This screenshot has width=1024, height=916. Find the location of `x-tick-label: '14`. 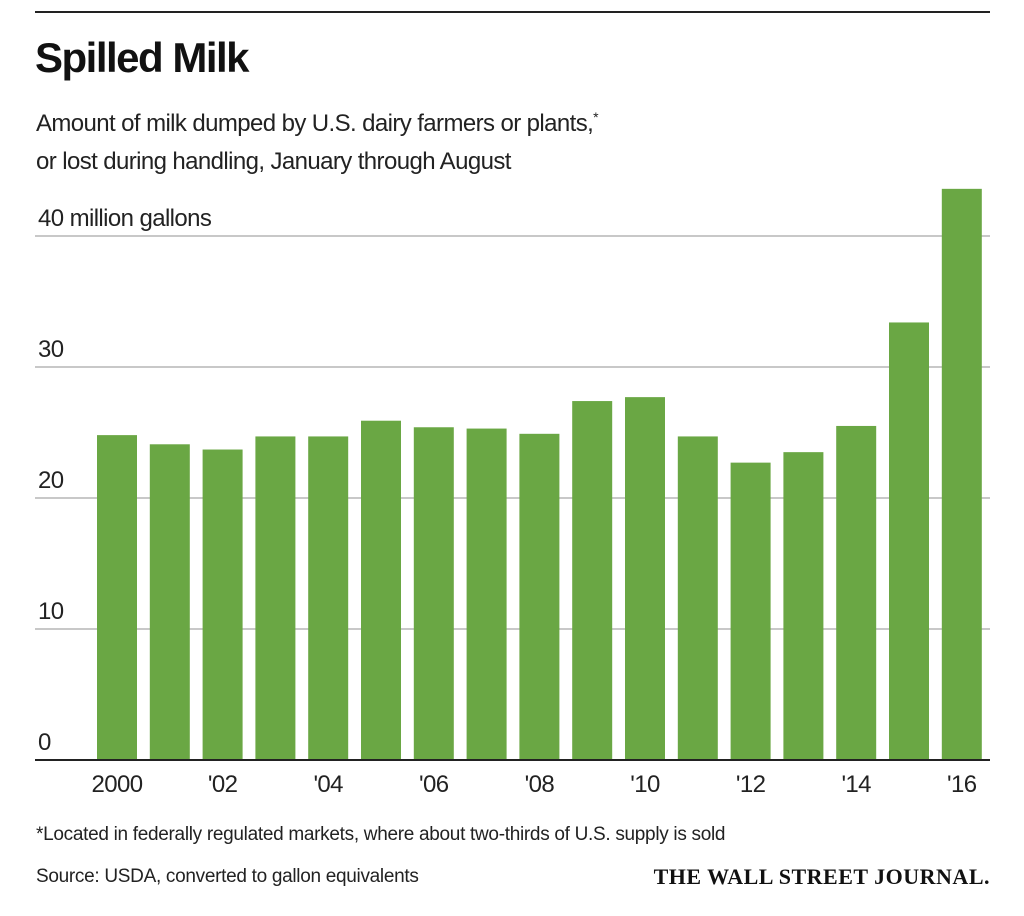

x-tick-label: '14 is located at coordinates (856, 784).